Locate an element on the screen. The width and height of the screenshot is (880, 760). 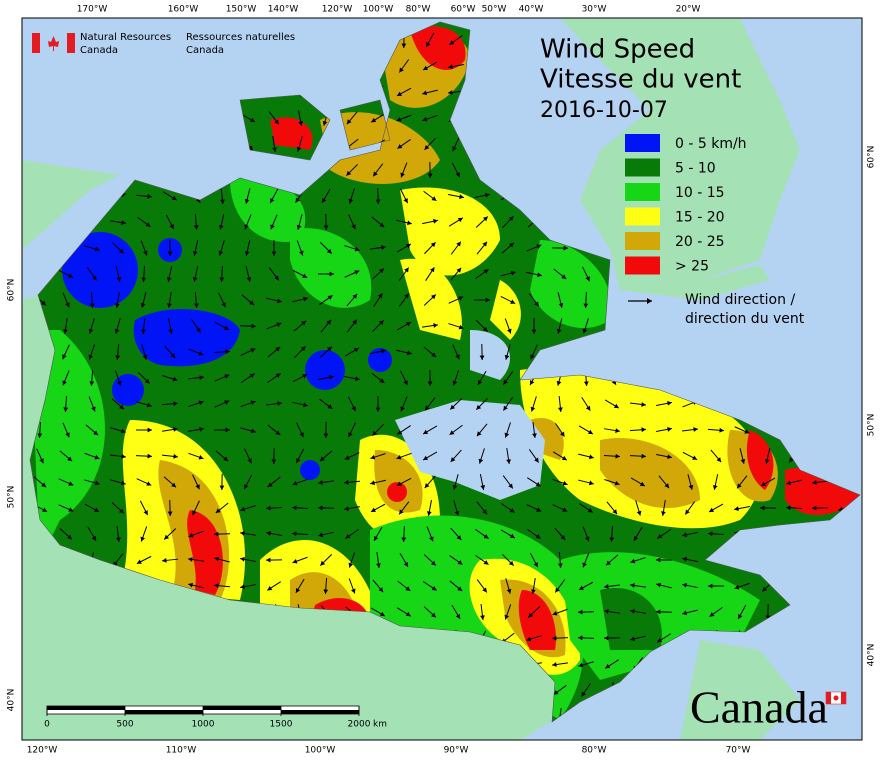
lat-label: 50°N is located at coordinates (872, 425).